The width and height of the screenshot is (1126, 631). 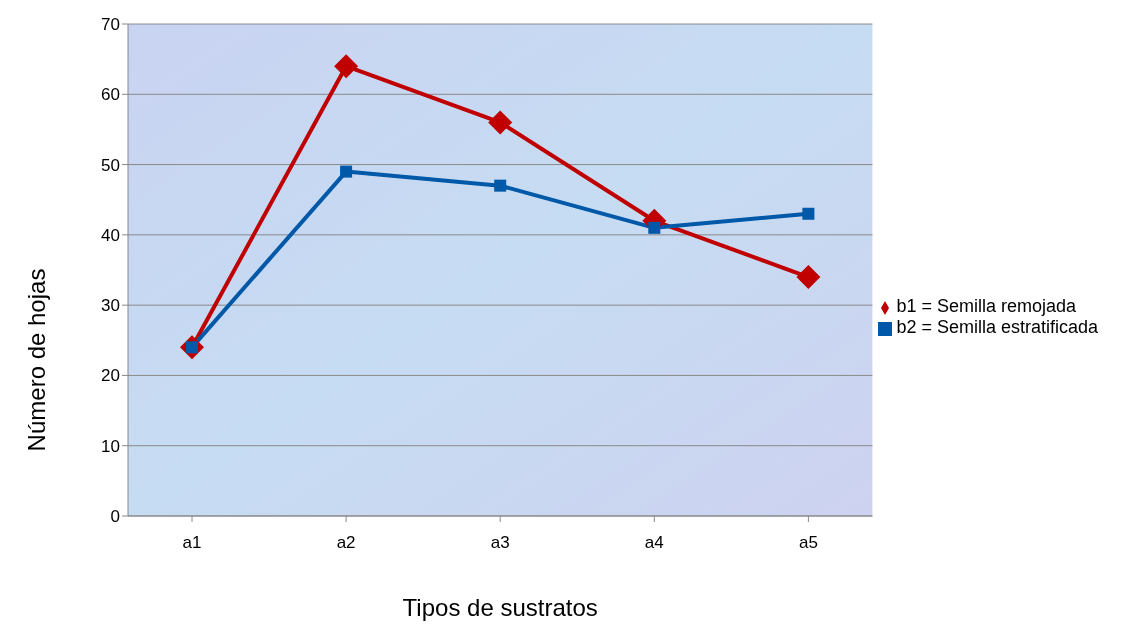 I want to click on y-tick-label: 50, so click(x=110, y=165).